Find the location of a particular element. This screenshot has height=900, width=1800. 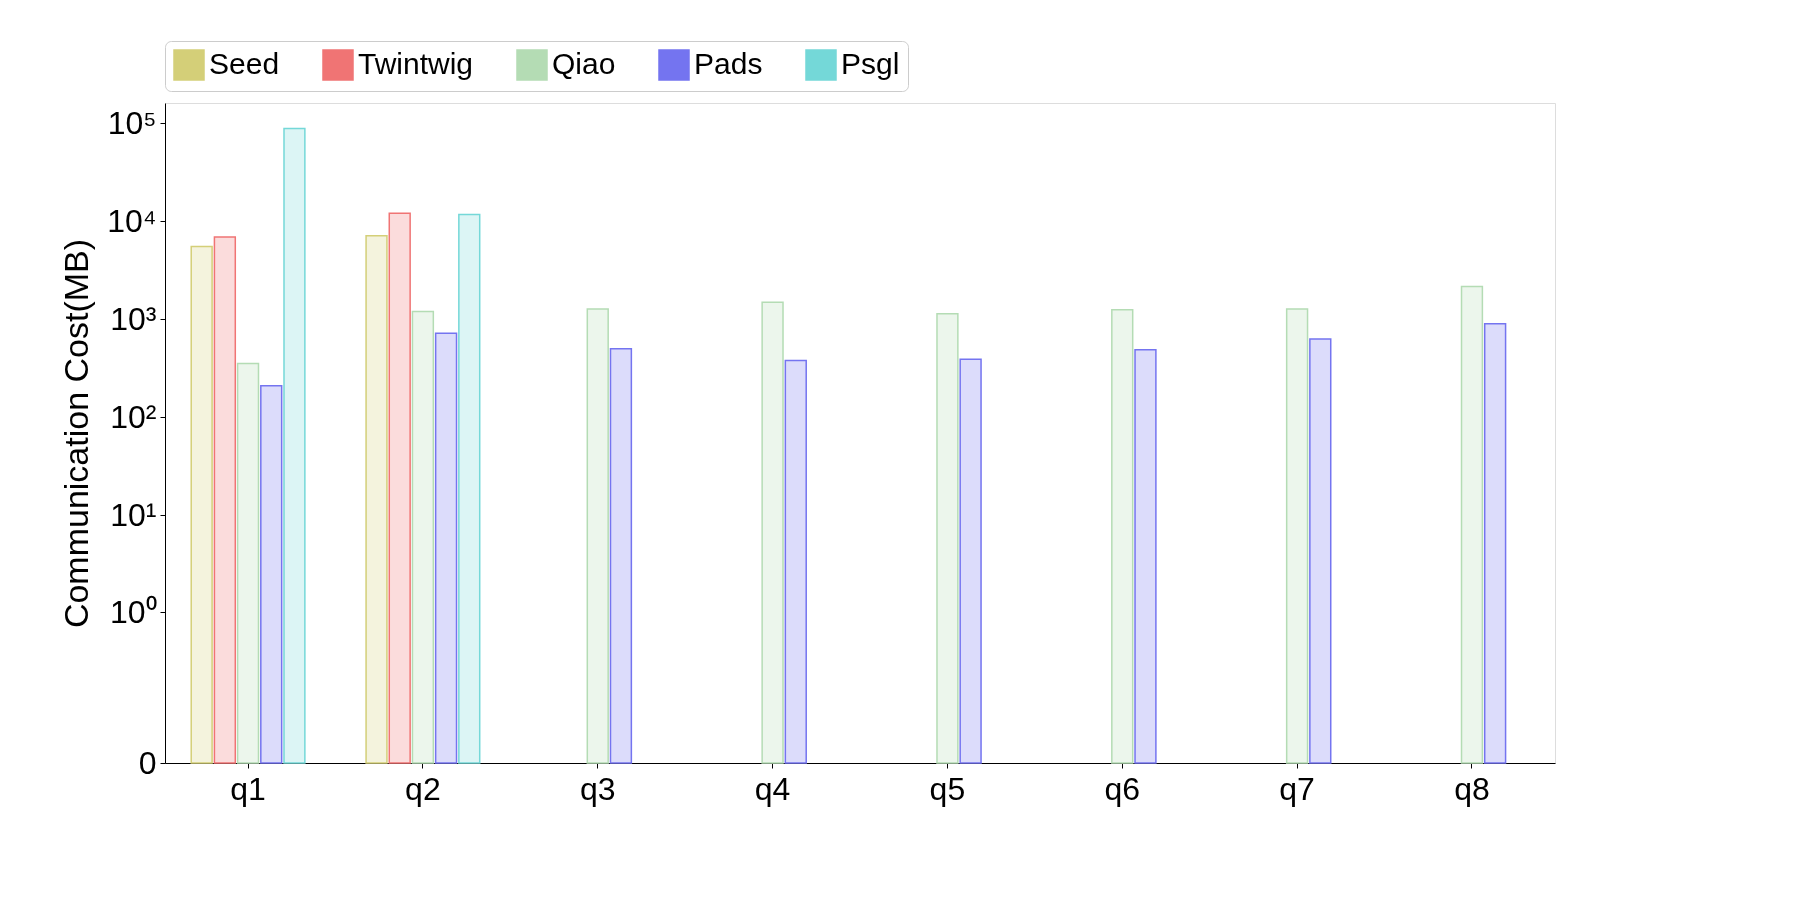

legend-label: Qiao is located at coordinates (584, 63).